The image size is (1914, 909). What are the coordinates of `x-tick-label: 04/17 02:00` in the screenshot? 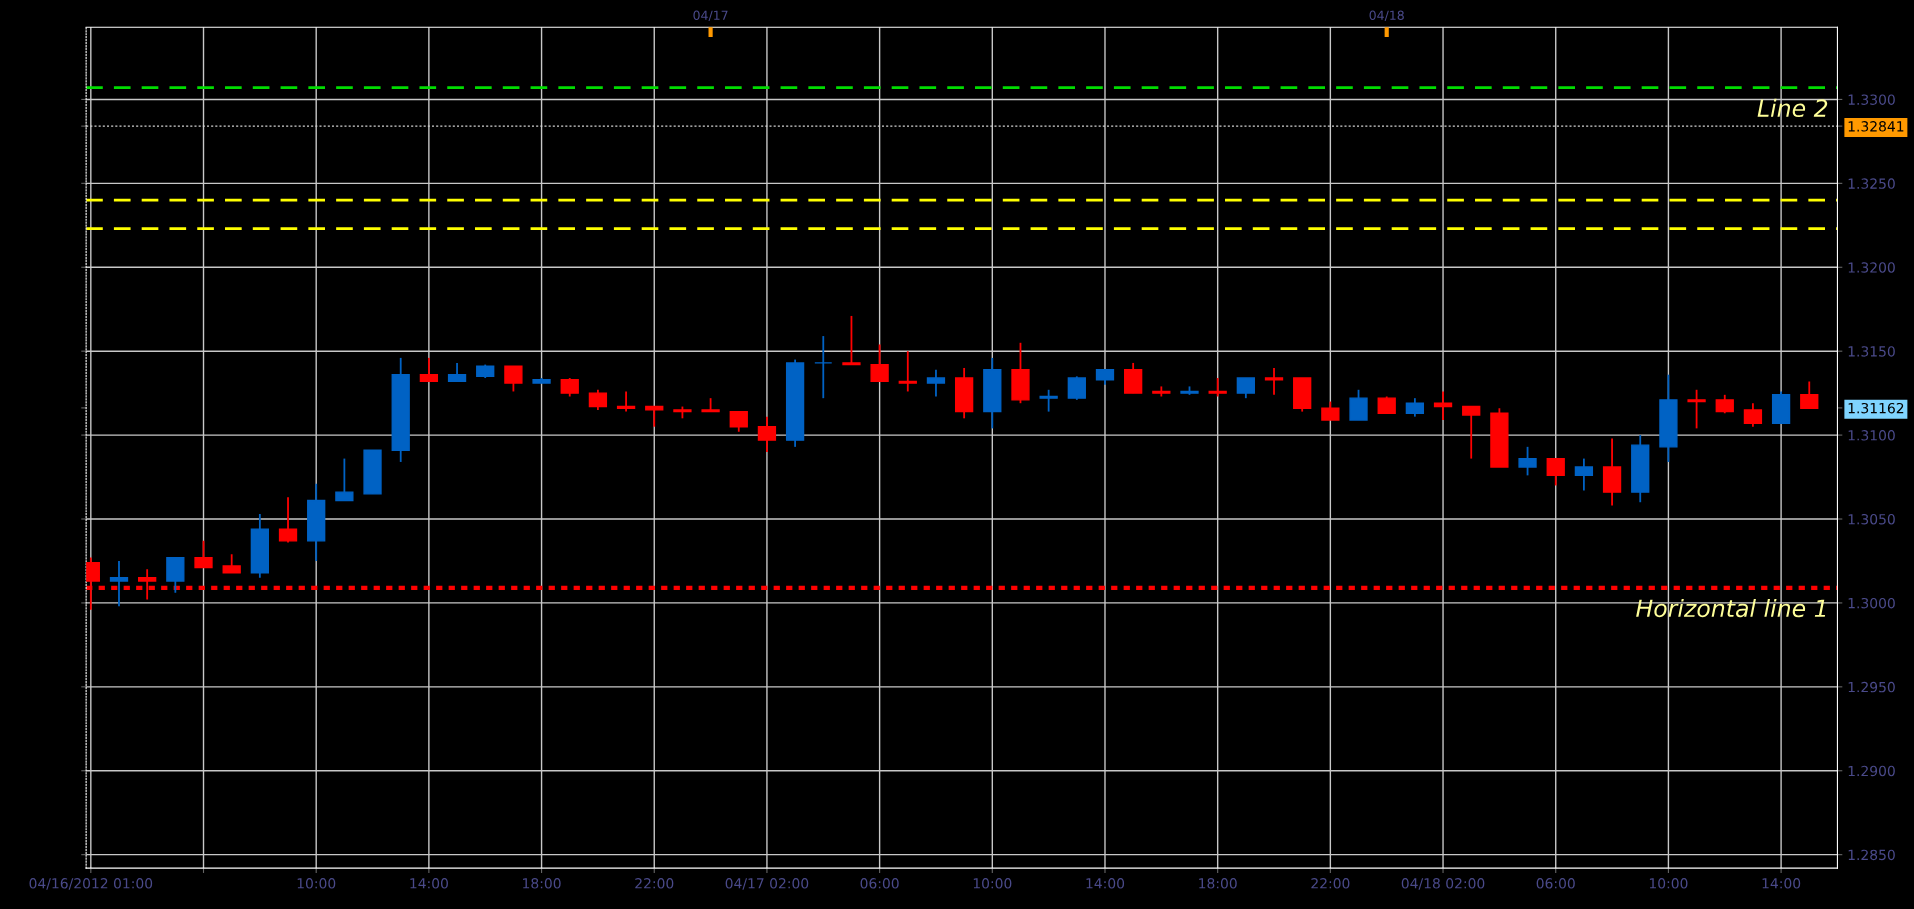 It's located at (767, 884).